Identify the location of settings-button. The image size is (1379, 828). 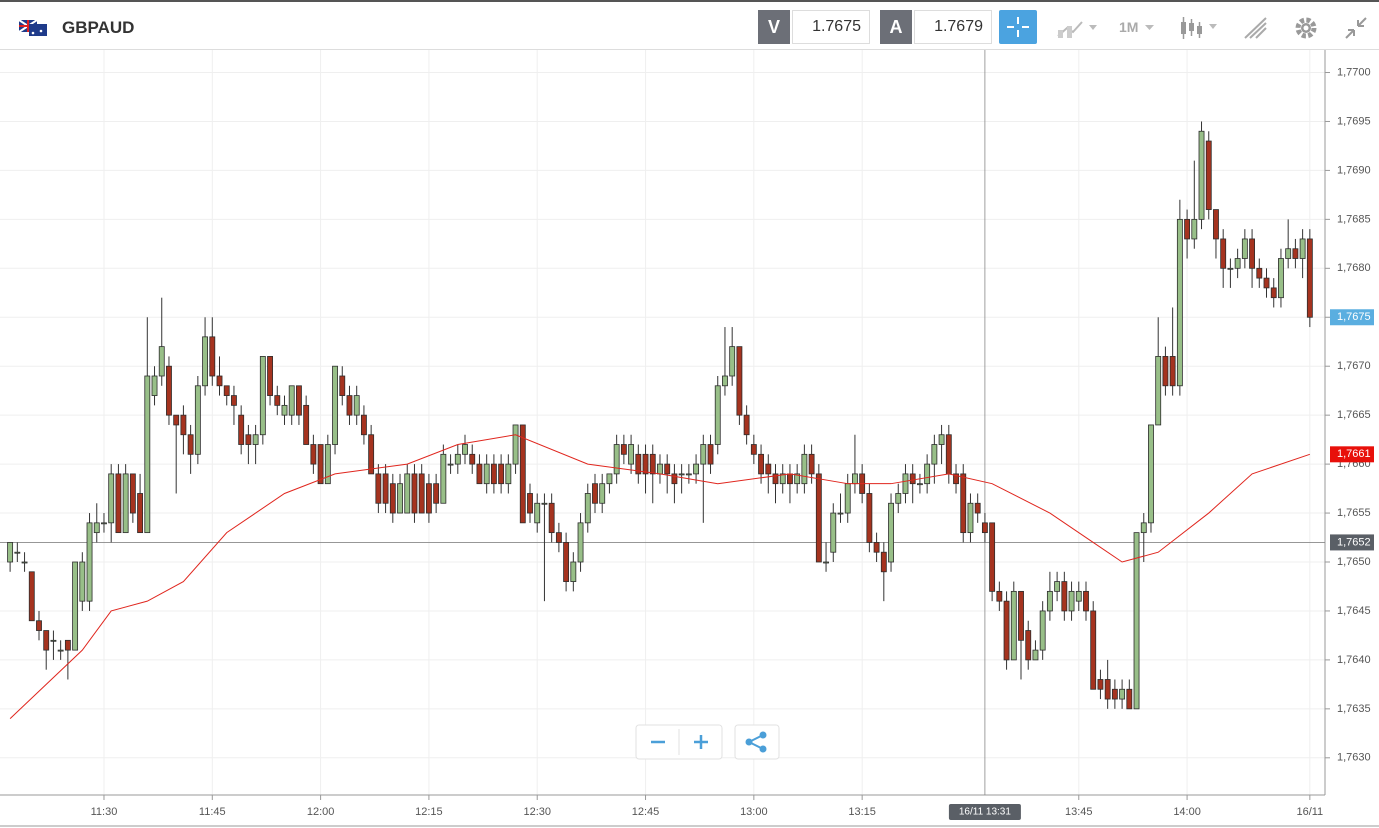
(1306, 28).